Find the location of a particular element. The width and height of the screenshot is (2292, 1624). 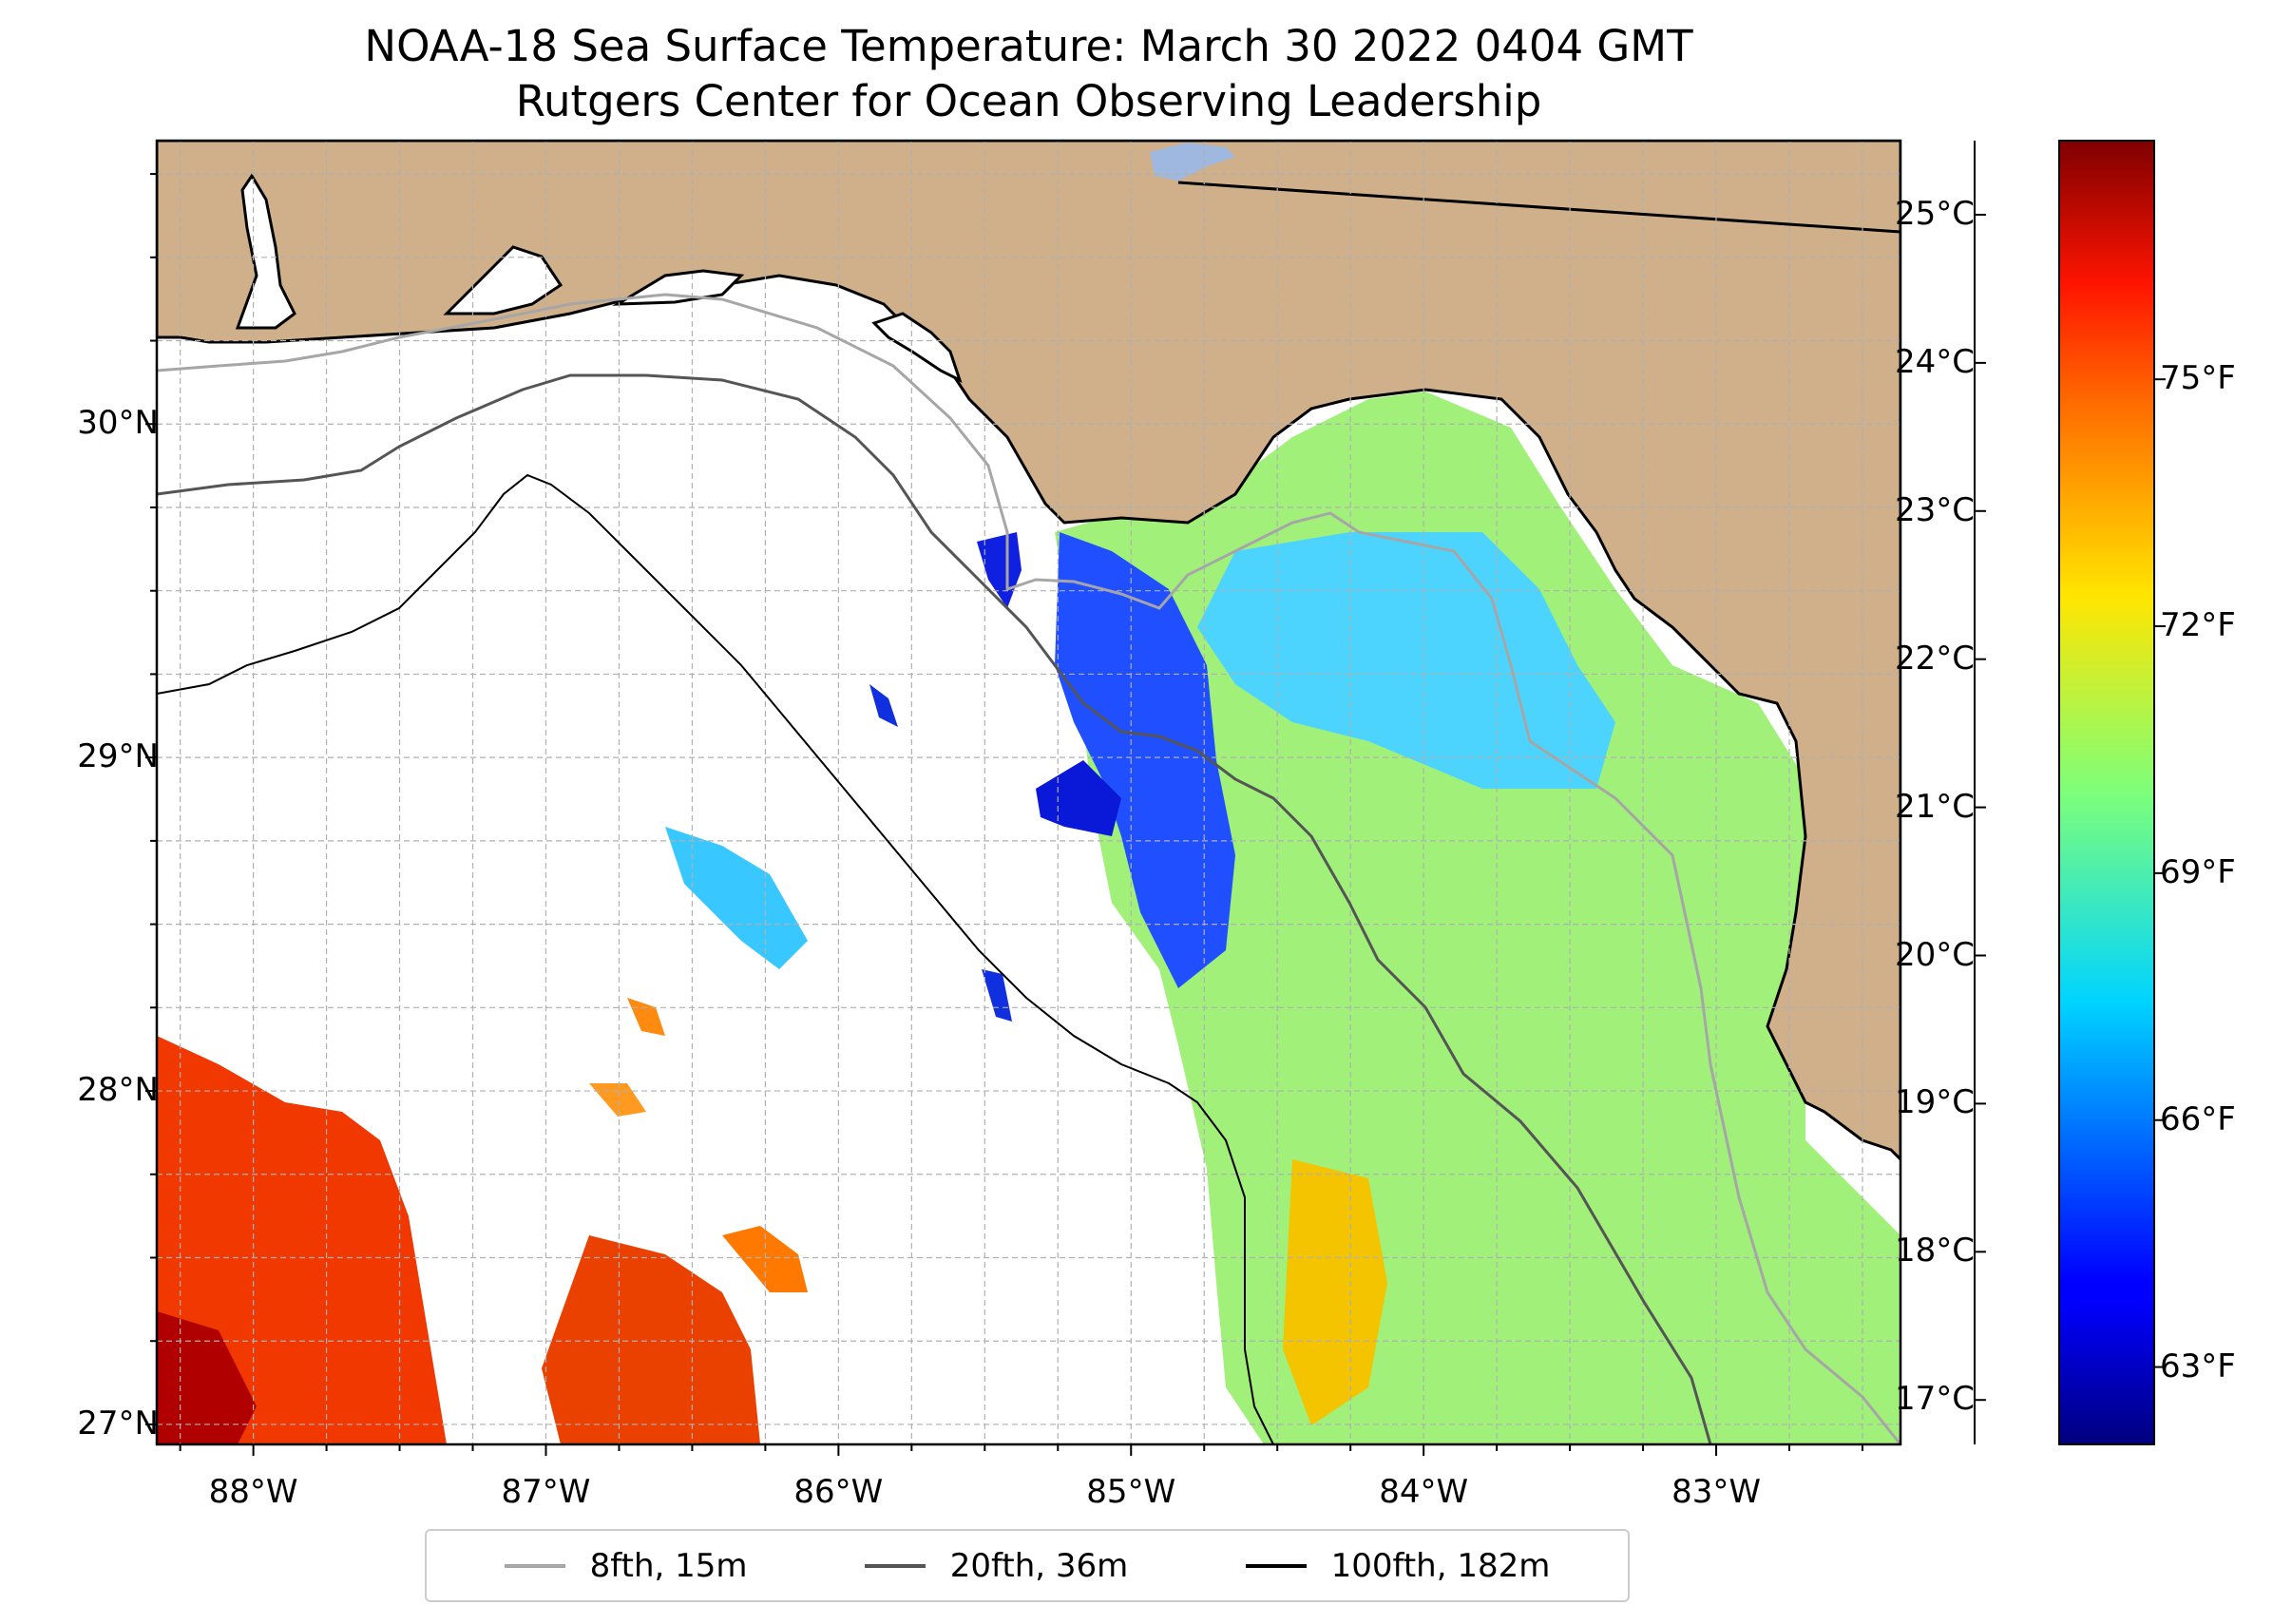

lon-tick-label: 83°W is located at coordinates (1716, 1492).